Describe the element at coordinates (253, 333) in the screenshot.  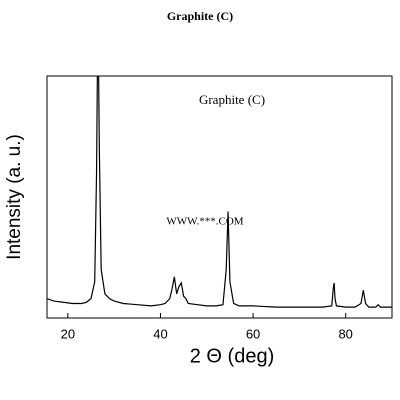
I see `x-tick-label: 60` at that location.